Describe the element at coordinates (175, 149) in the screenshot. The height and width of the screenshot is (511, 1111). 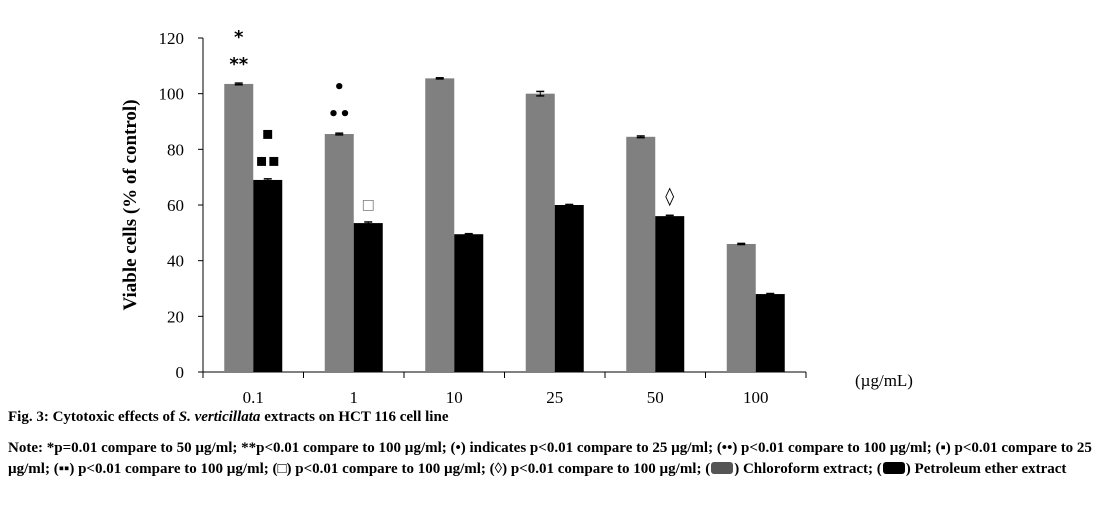
I see `y-tick-label: 80` at that location.